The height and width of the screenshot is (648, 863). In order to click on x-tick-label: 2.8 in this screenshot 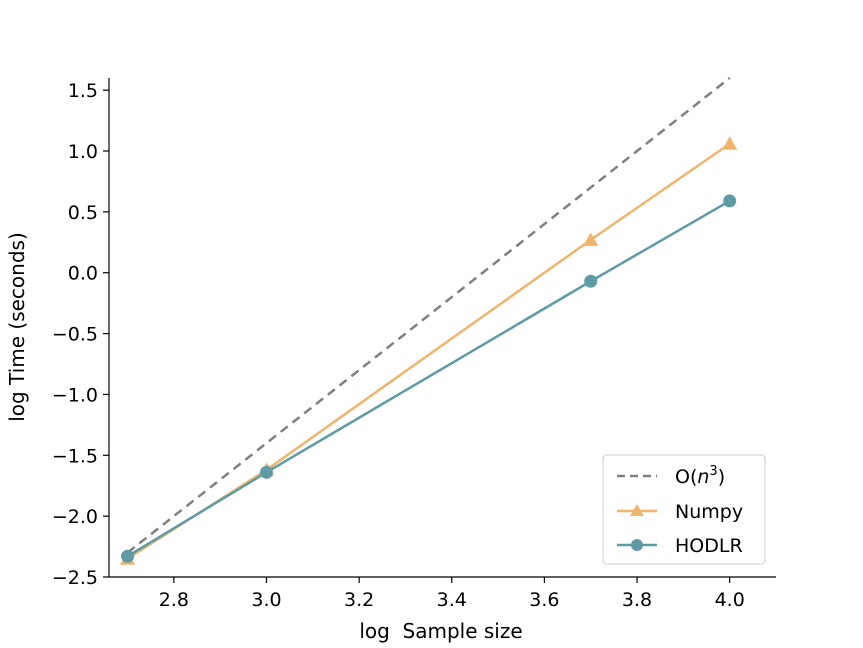, I will do `click(174, 600)`.